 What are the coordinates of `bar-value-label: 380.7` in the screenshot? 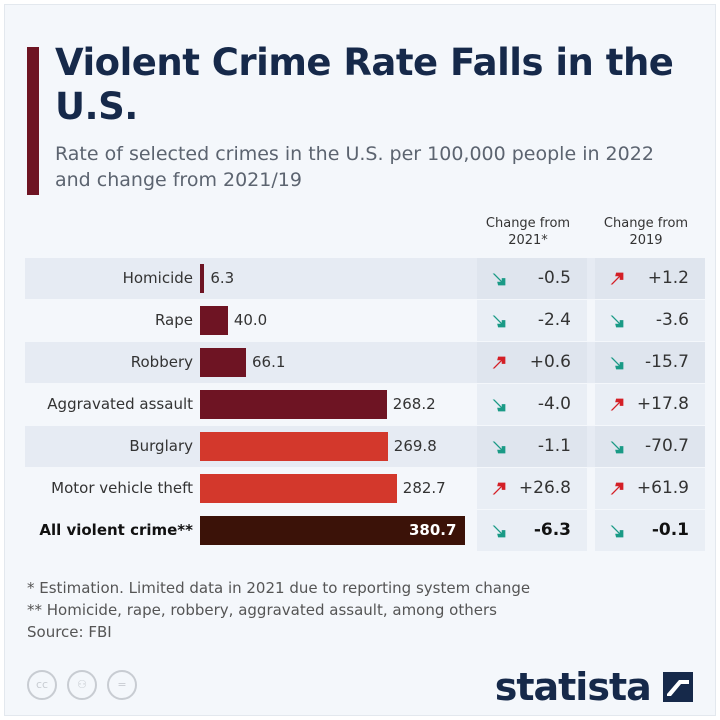 It's located at (433, 530).